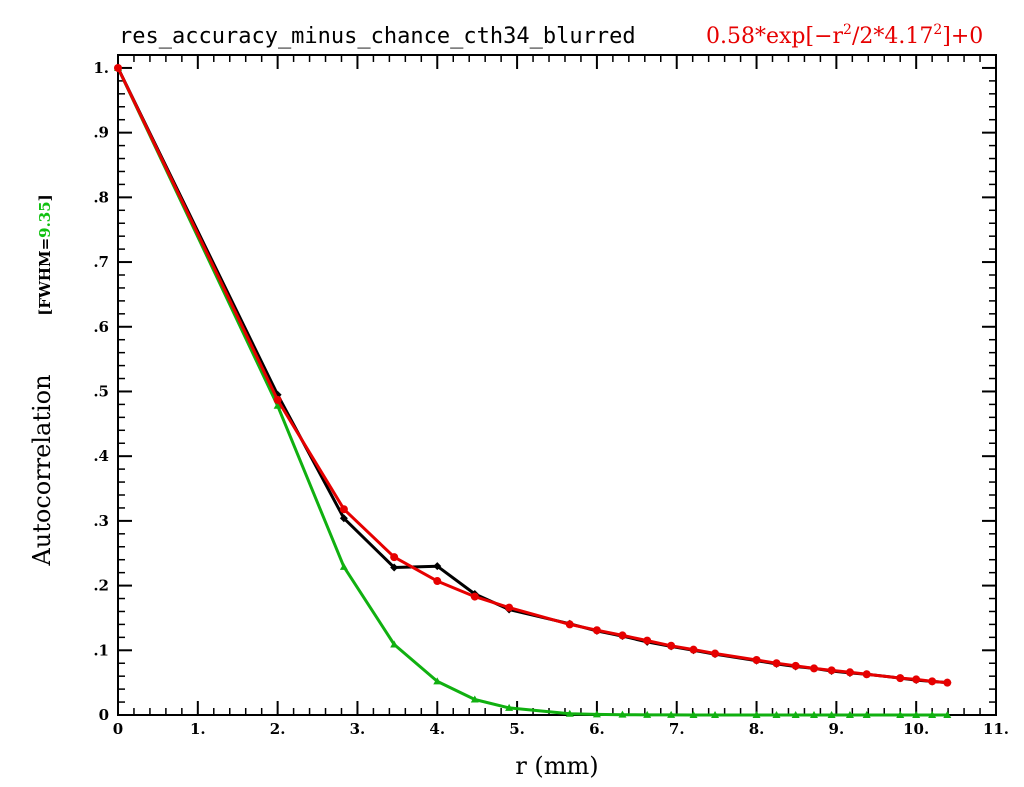 Image resolution: width=1024 pixels, height=787 pixels. What do you see at coordinates (101, 456) in the screenshot?
I see `y-tick-label: .4` at bounding box center [101, 456].